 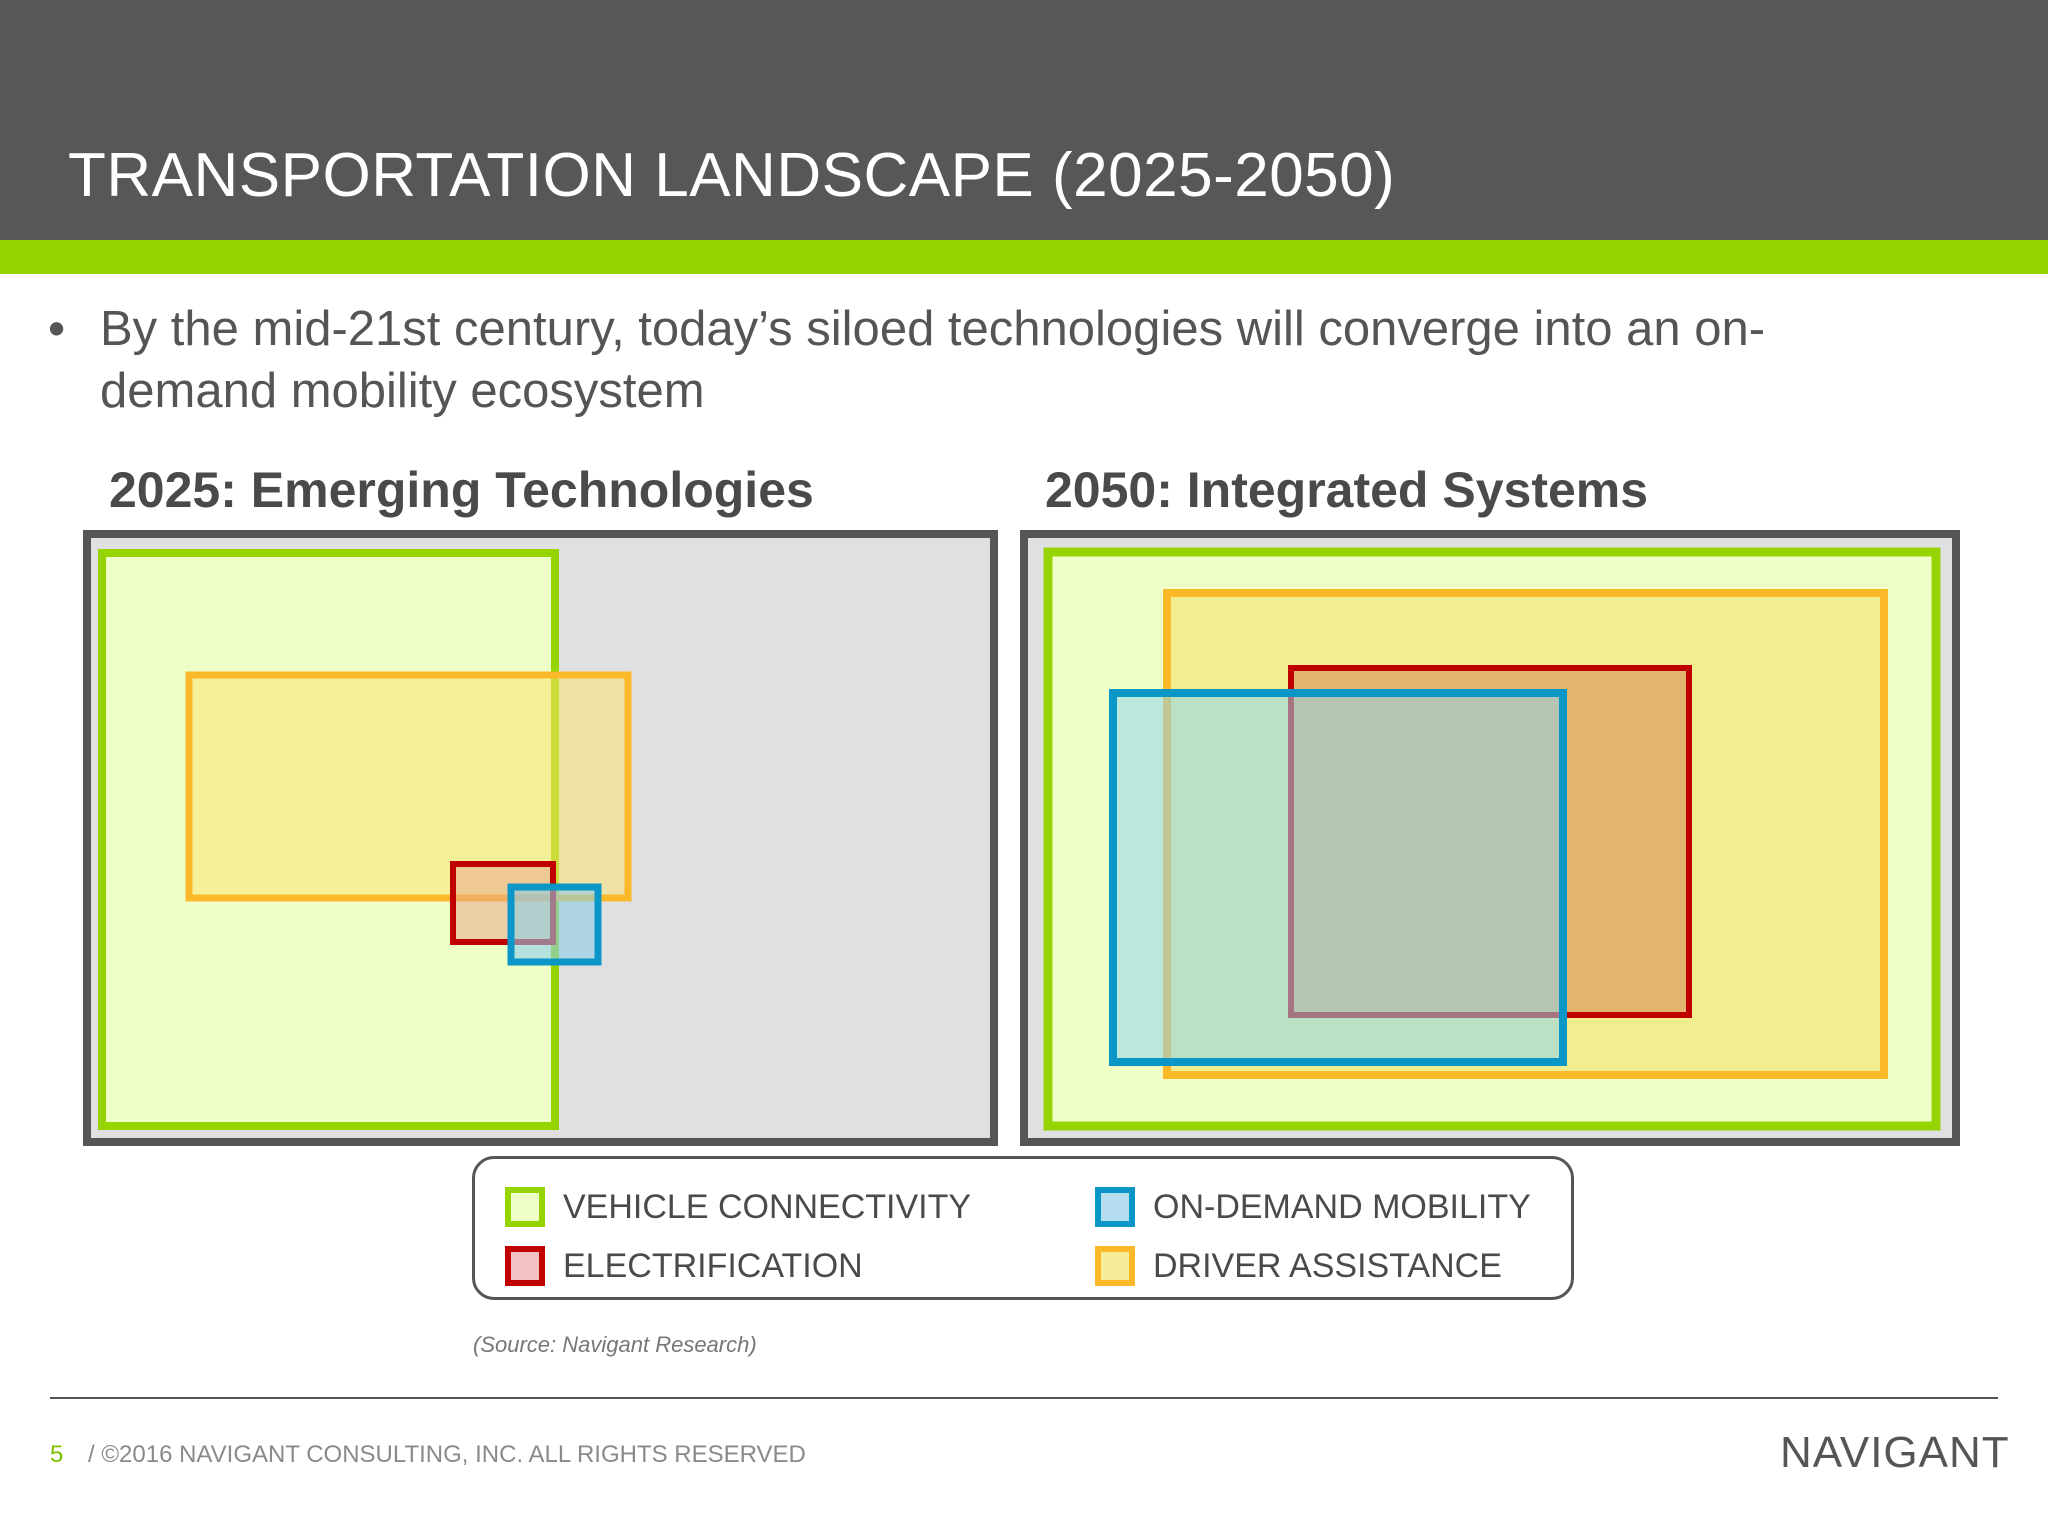 What do you see at coordinates (554, 924) in the screenshot?
I see `on-demand-mobility-region-2025` at bounding box center [554, 924].